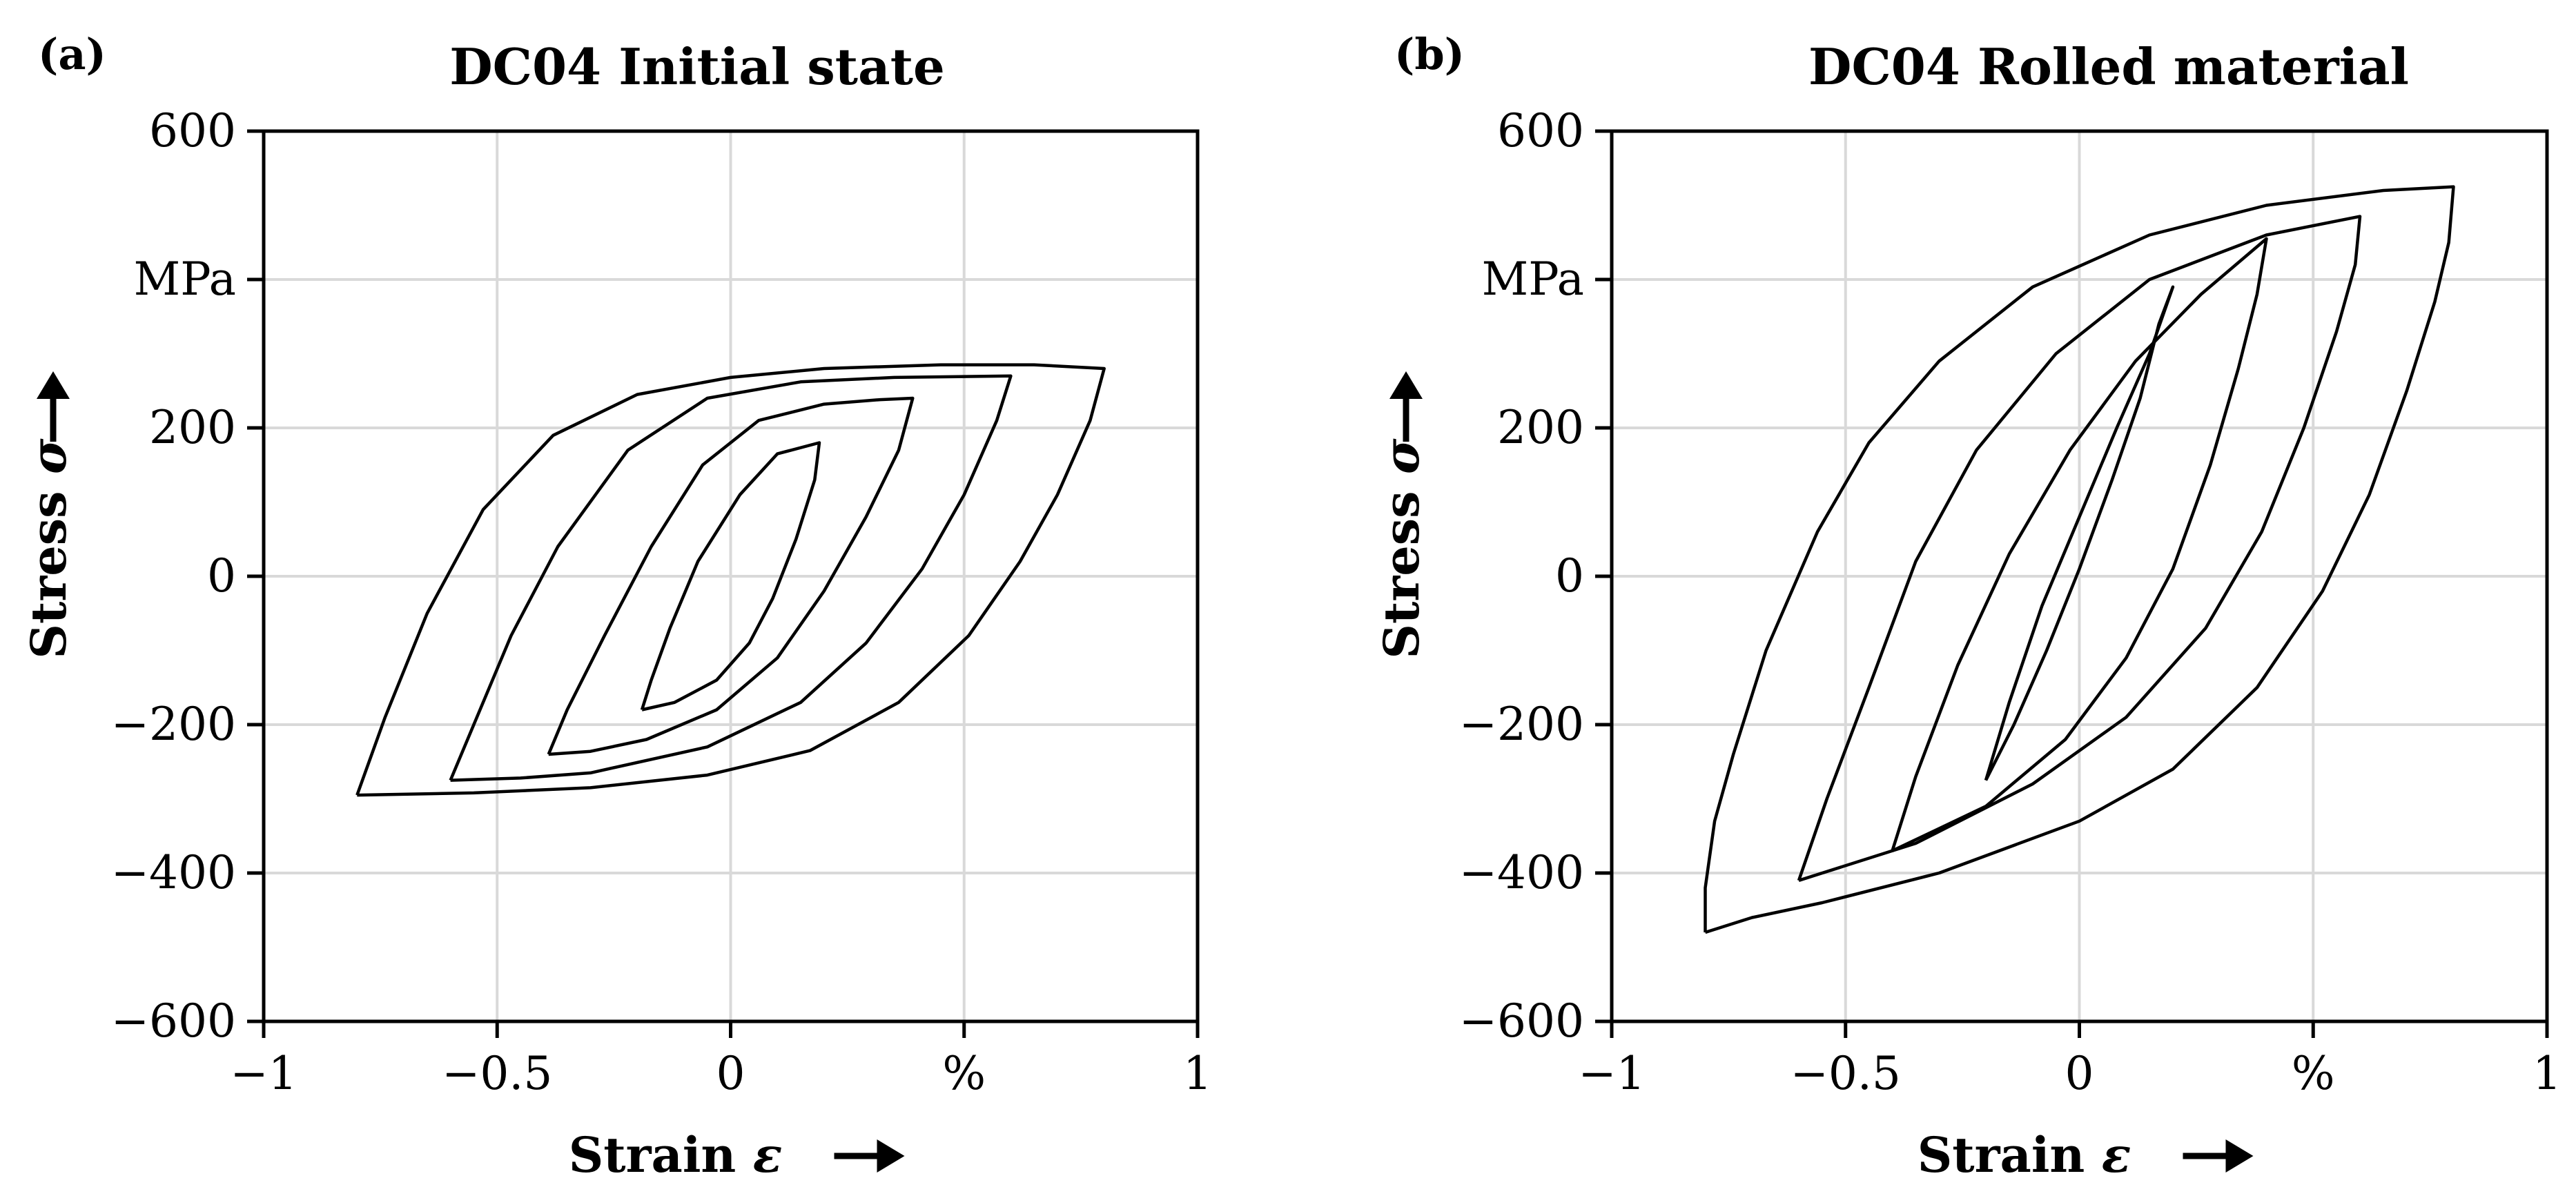 The width and height of the screenshot is (2576, 1196). I want to click on panel-label: (b), so click(1429, 54).